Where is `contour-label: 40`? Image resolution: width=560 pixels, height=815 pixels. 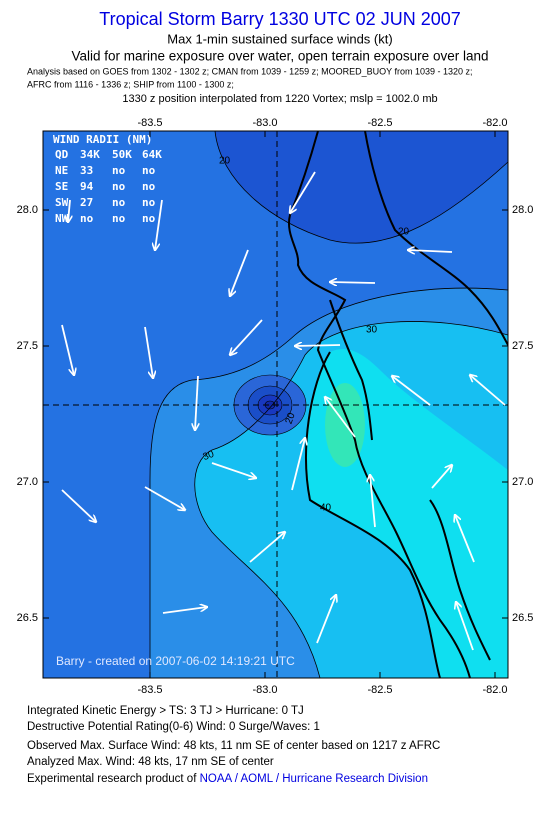 contour-label: 40 is located at coordinates (326, 508).